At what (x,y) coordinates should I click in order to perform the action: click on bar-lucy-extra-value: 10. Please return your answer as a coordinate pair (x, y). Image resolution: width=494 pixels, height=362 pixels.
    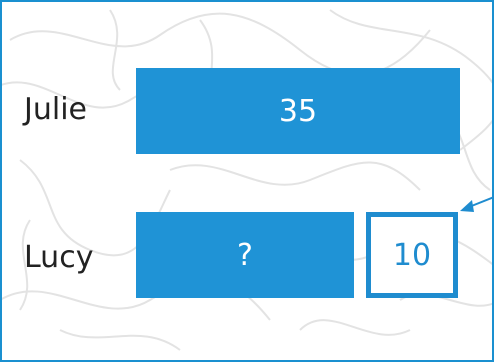
    Looking at the image, I should click on (412, 255).